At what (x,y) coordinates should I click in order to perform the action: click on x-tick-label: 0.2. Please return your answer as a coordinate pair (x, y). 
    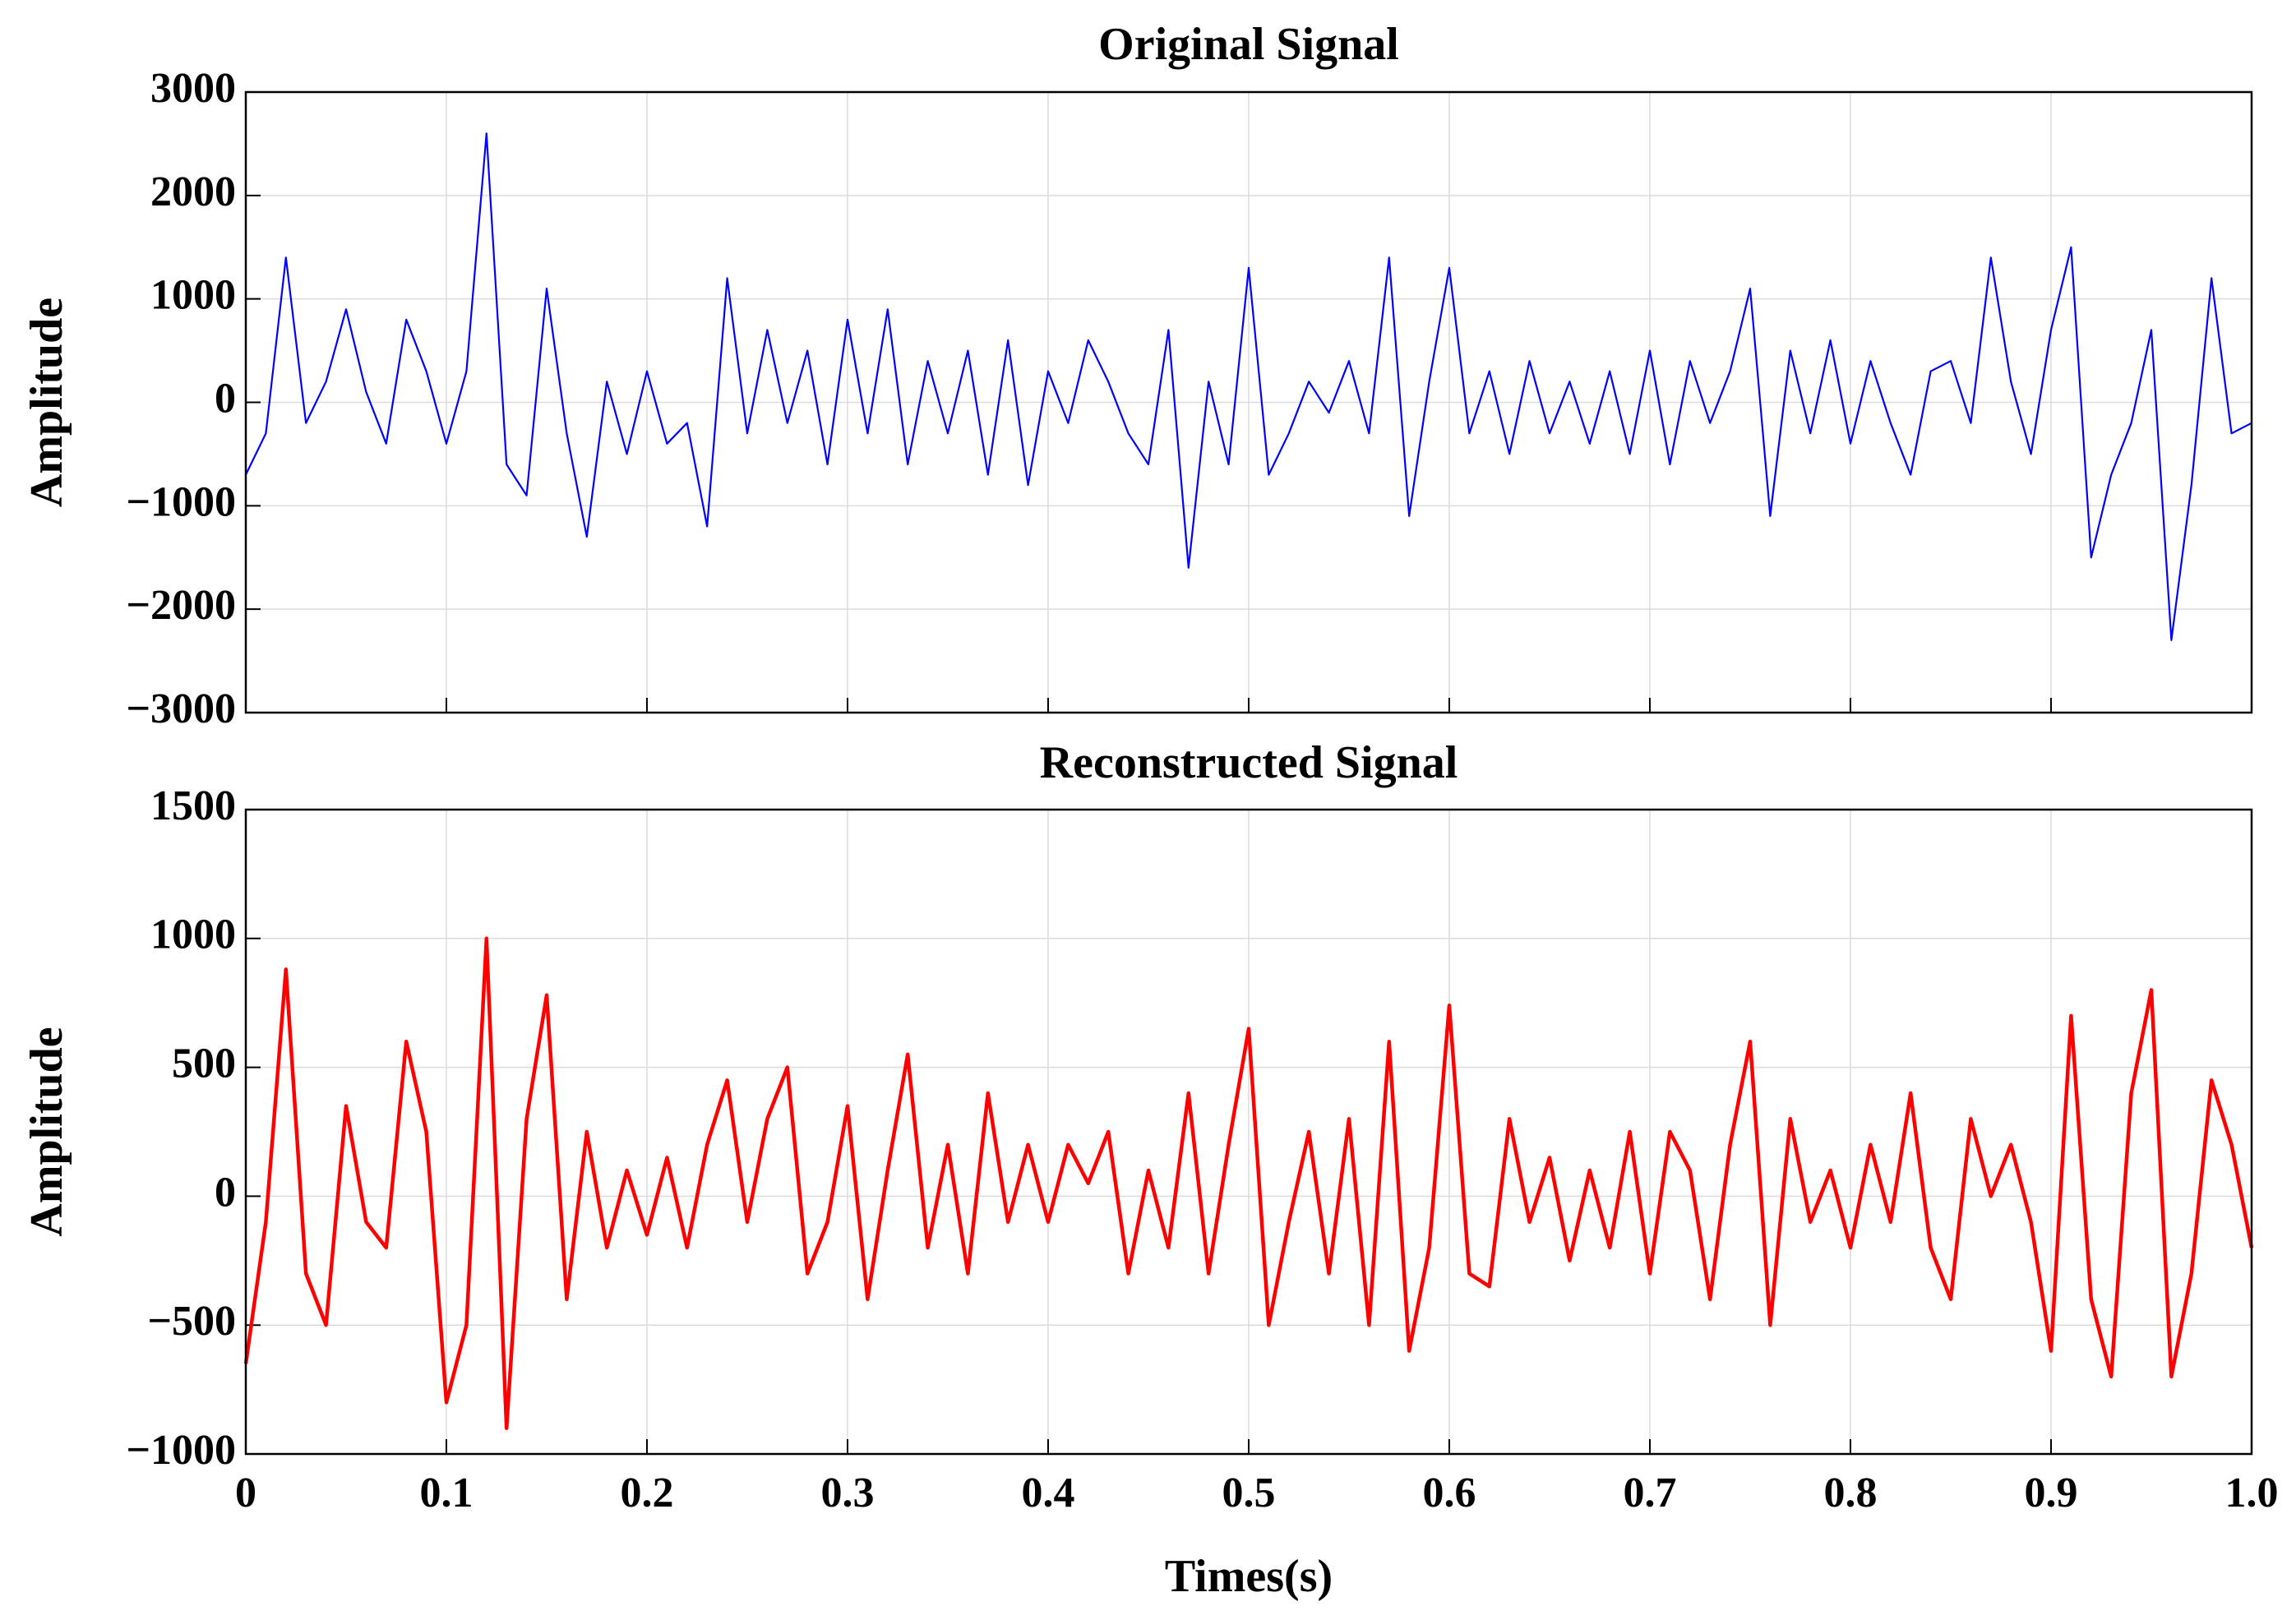
    Looking at the image, I should click on (647, 1493).